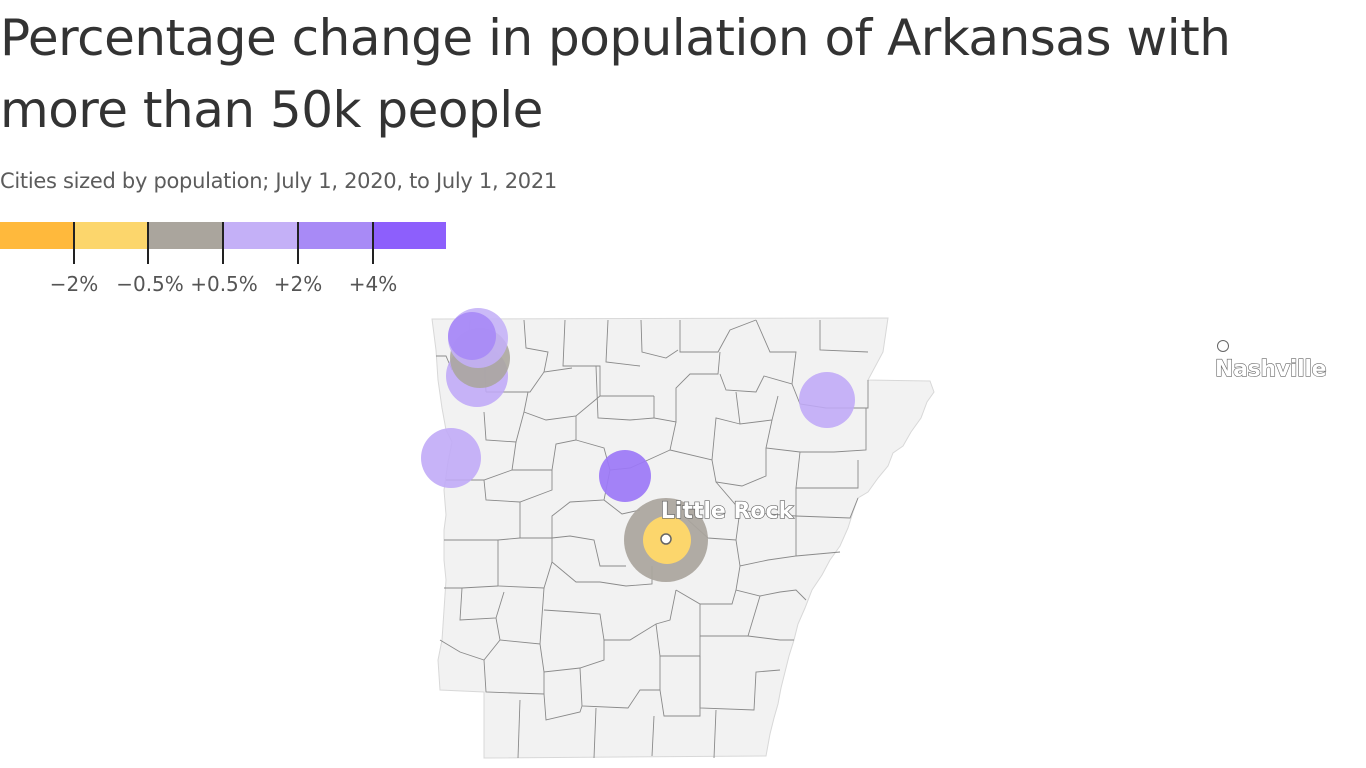 Image resolution: width=1366 pixels, height=768 pixels. Describe the element at coordinates (150, 284) in the screenshot. I see `legend-label-minus-0-5: −0.5%` at that location.